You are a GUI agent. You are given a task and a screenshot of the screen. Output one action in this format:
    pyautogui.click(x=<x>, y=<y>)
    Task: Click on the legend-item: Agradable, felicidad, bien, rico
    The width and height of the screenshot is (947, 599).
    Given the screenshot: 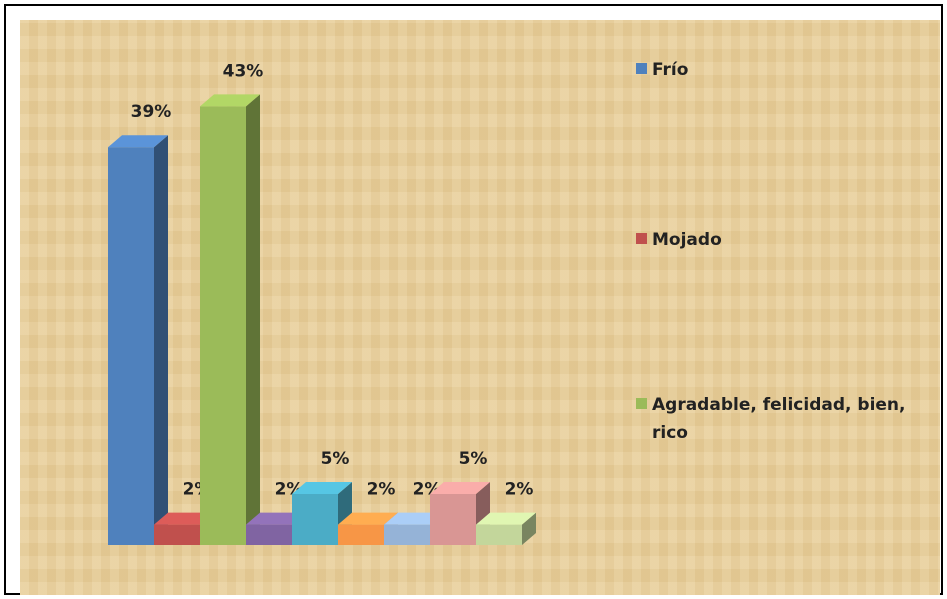 What is the action you would take?
    pyautogui.click(x=781, y=419)
    